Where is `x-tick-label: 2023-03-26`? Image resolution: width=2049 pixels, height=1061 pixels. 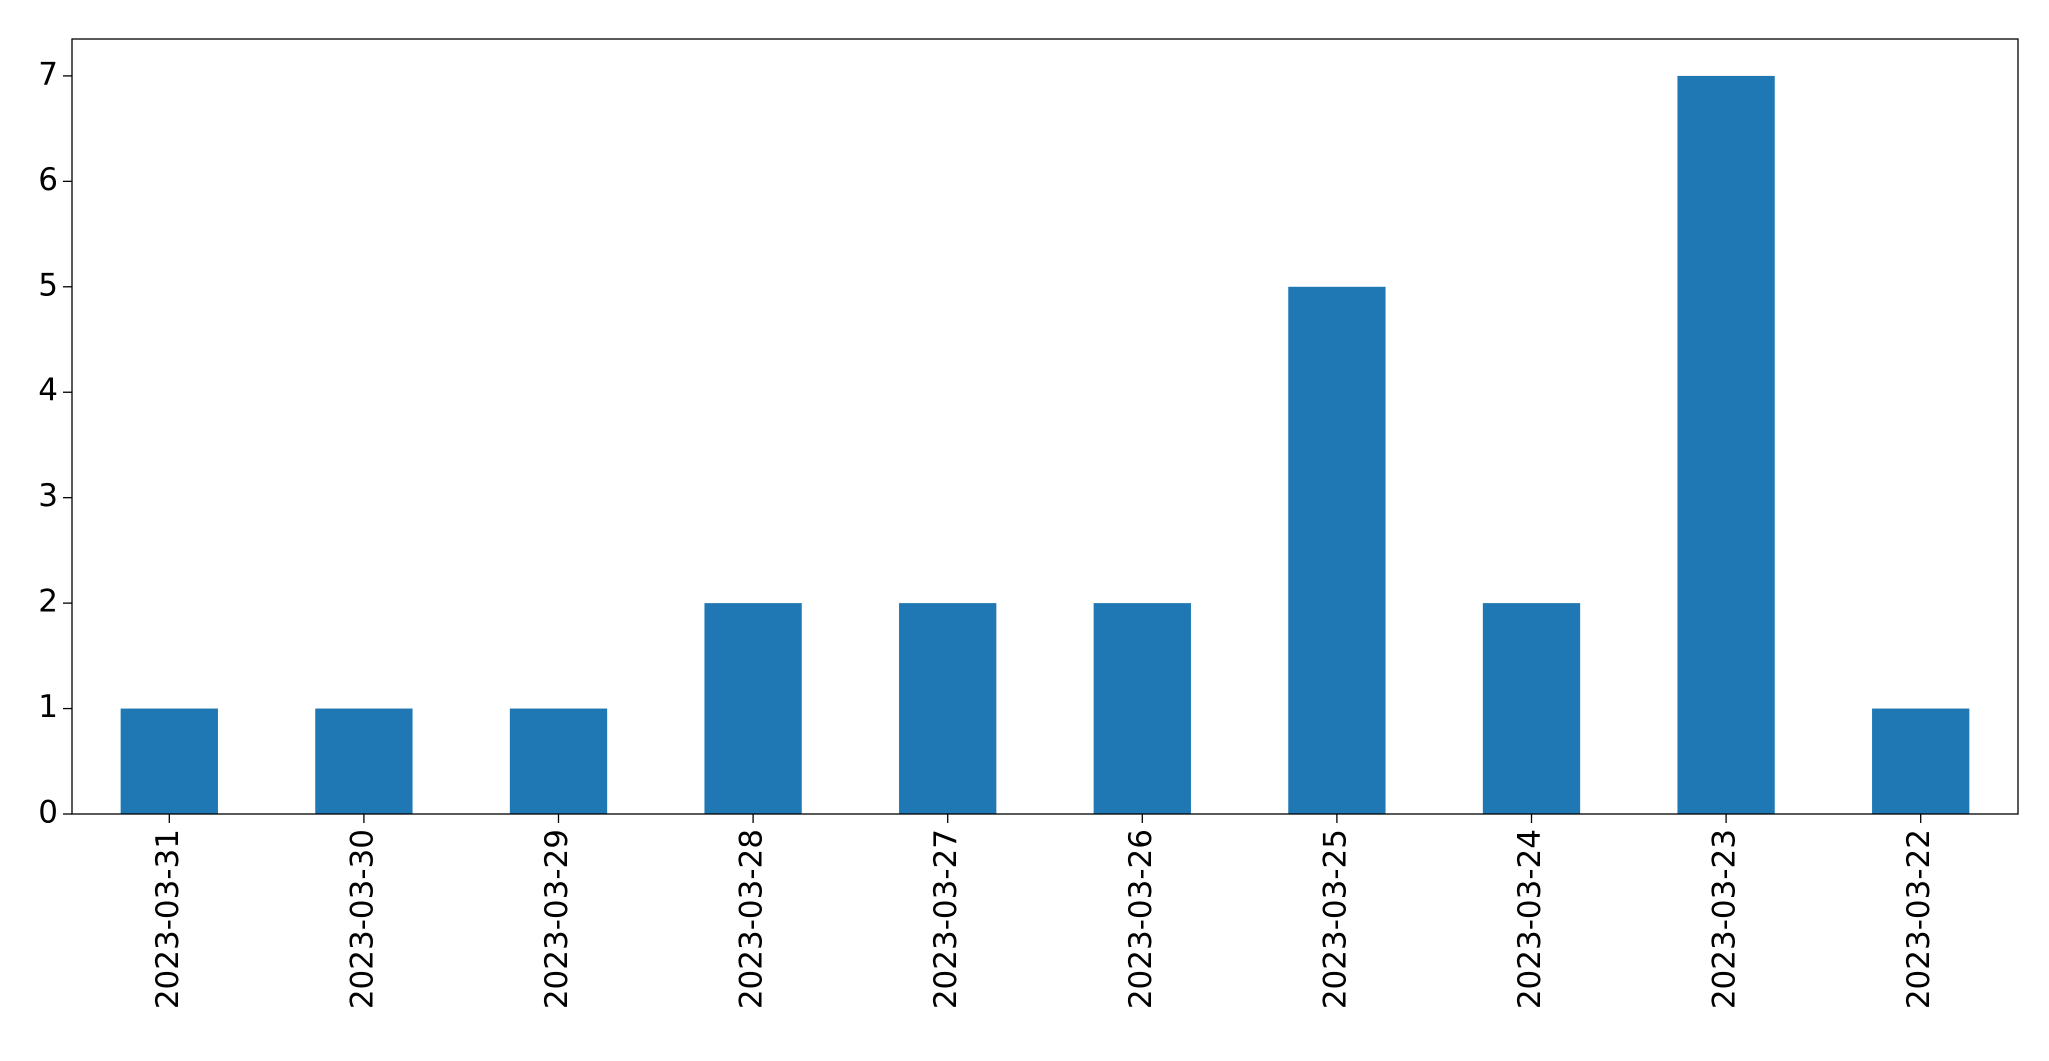 x-tick-label: 2023-03-26 is located at coordinates (1141, 919).